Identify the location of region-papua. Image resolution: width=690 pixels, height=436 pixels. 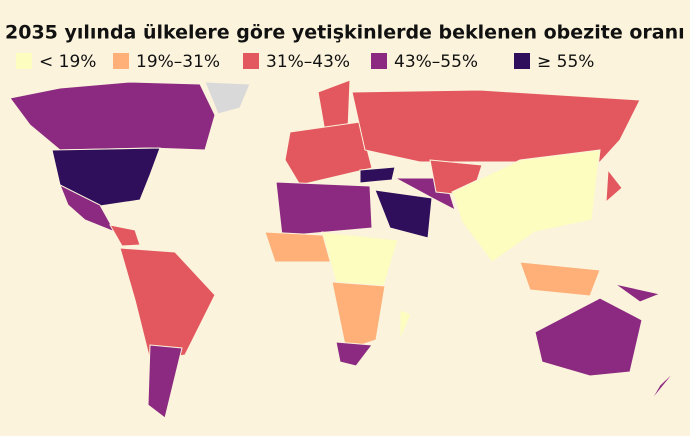
(638, 293).